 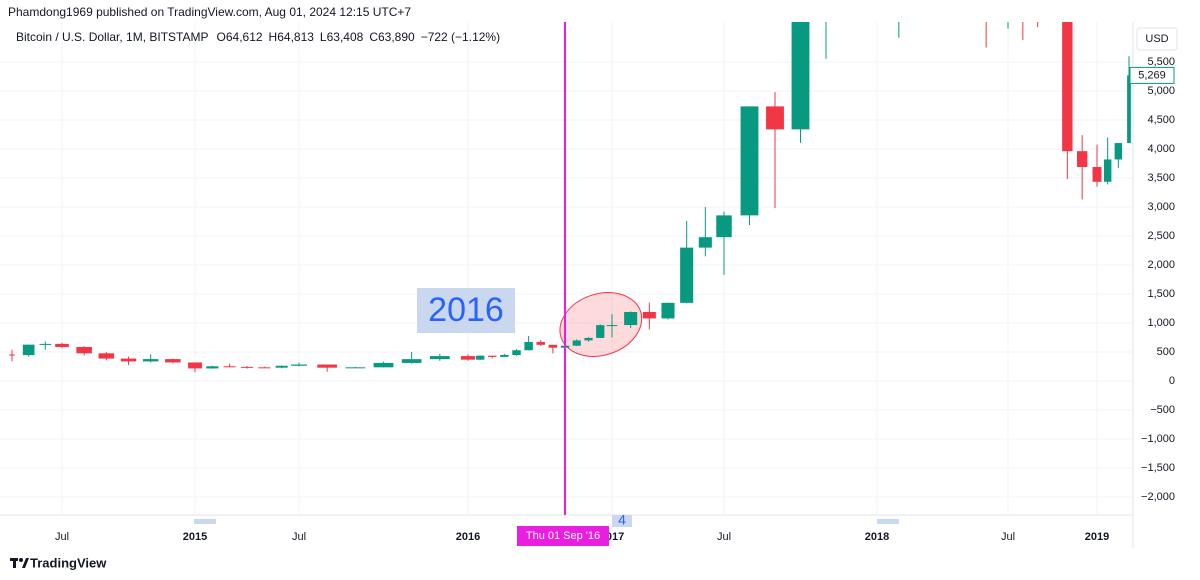 What do you see at coordinates (221, 37) in the screenshot?
I see `ohlc-item: O` at bounding box center [221, 37].